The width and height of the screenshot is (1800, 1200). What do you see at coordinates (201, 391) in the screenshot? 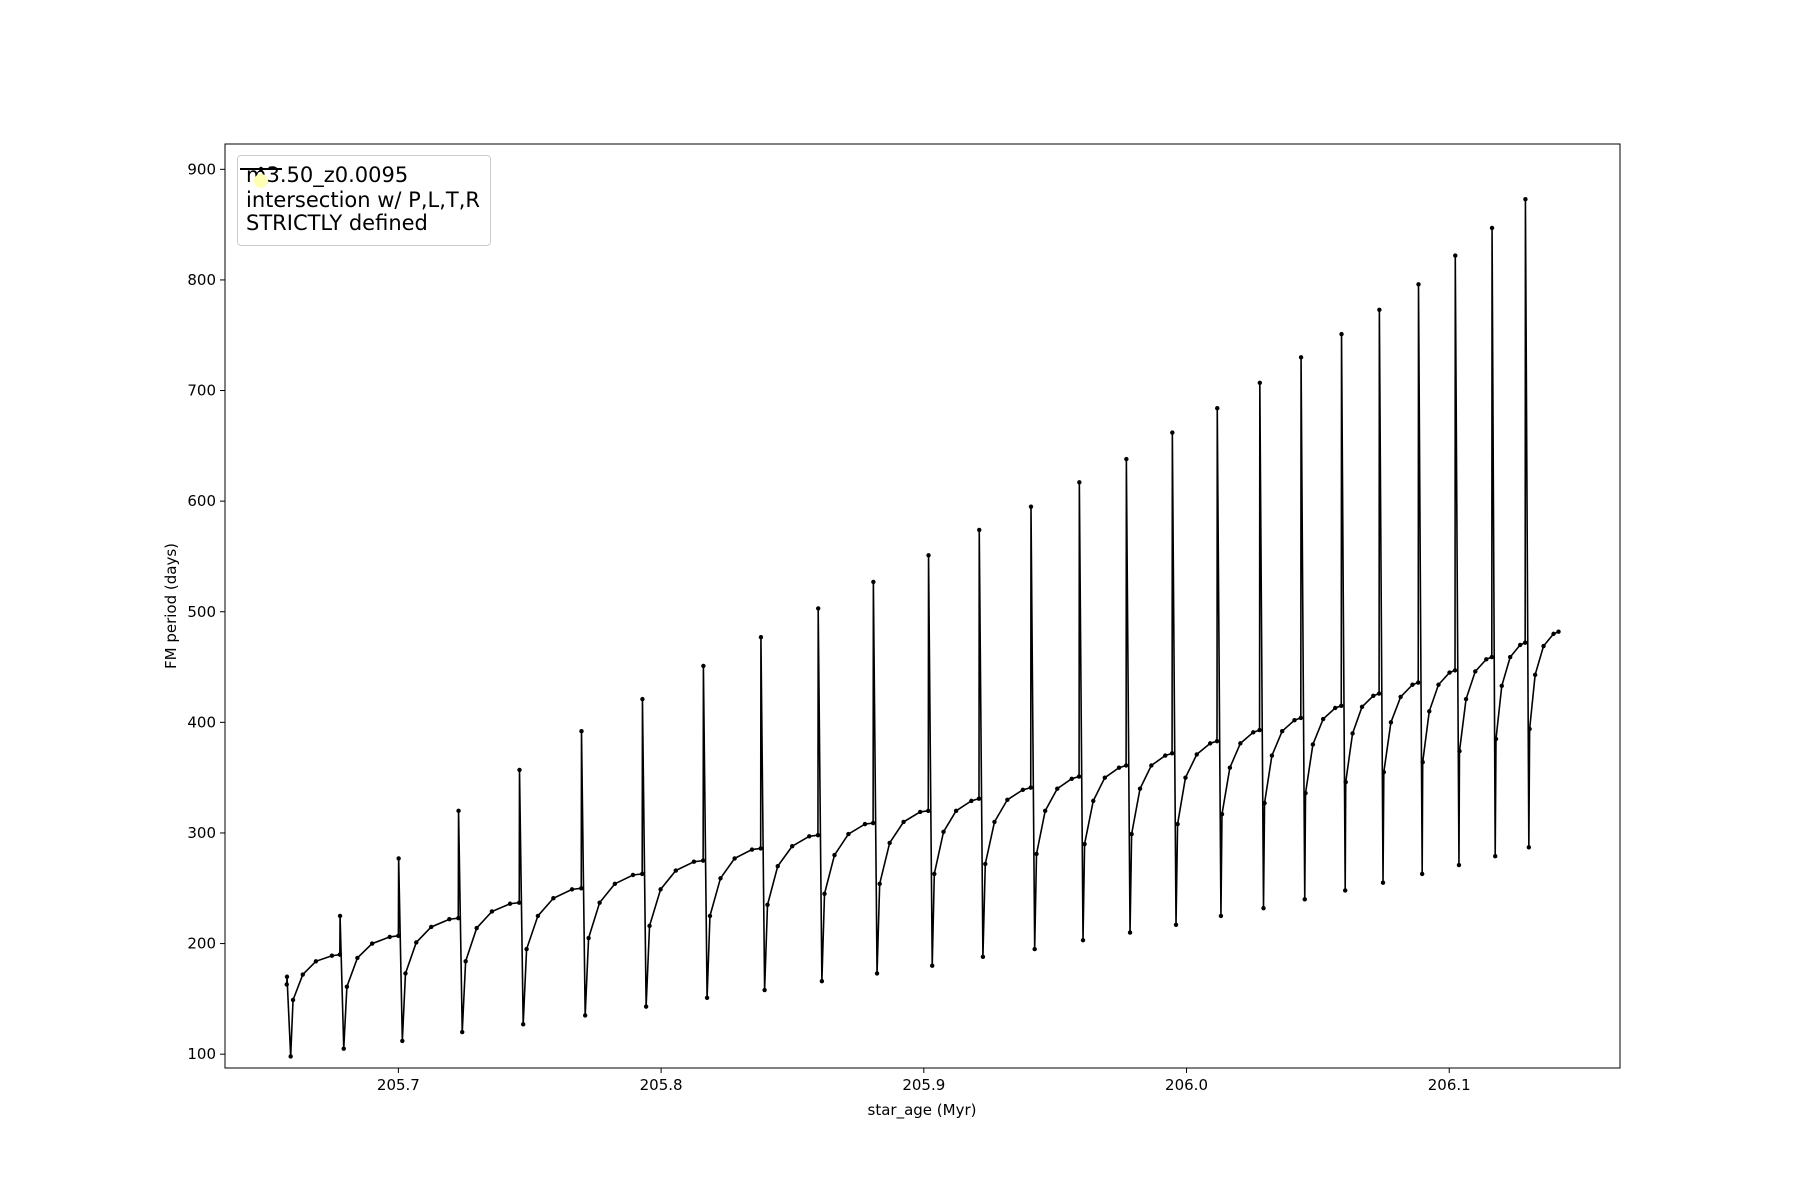
I see `y-tick-label: 700` at bounding box center [201, 391].